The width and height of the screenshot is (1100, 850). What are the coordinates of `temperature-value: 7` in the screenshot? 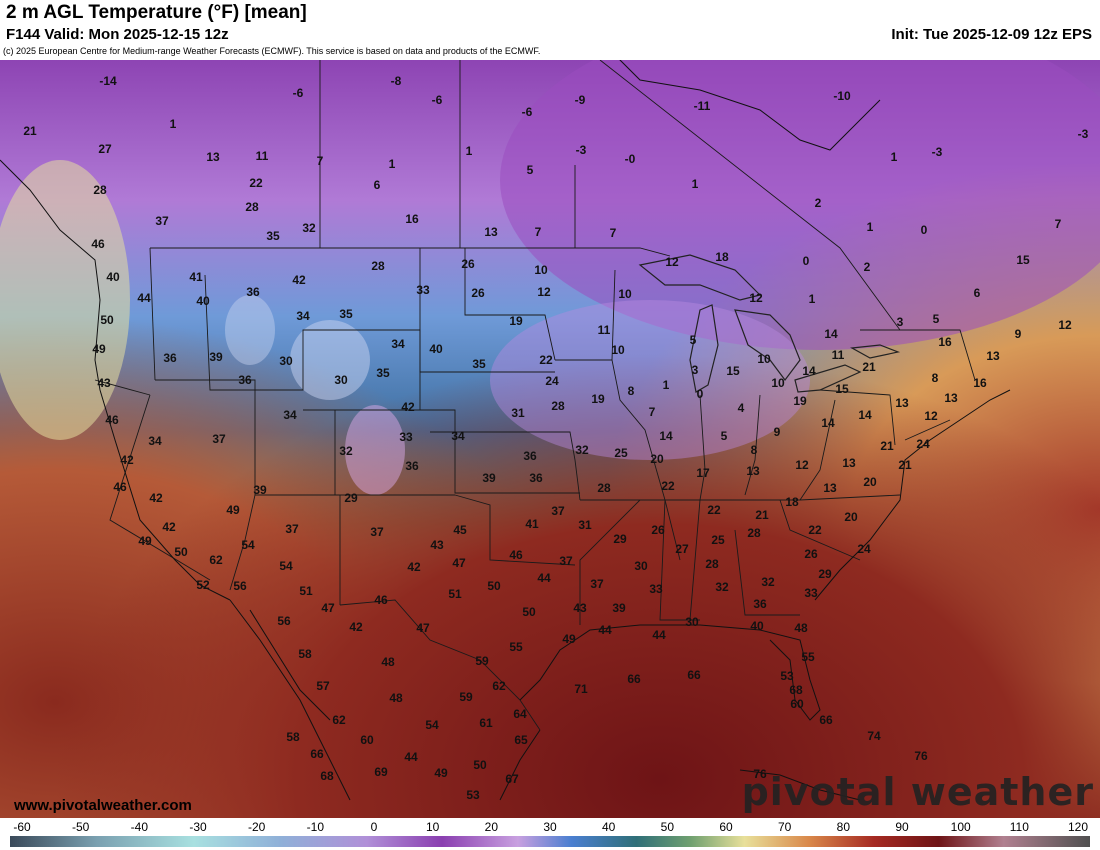 It's located at (538, 232).